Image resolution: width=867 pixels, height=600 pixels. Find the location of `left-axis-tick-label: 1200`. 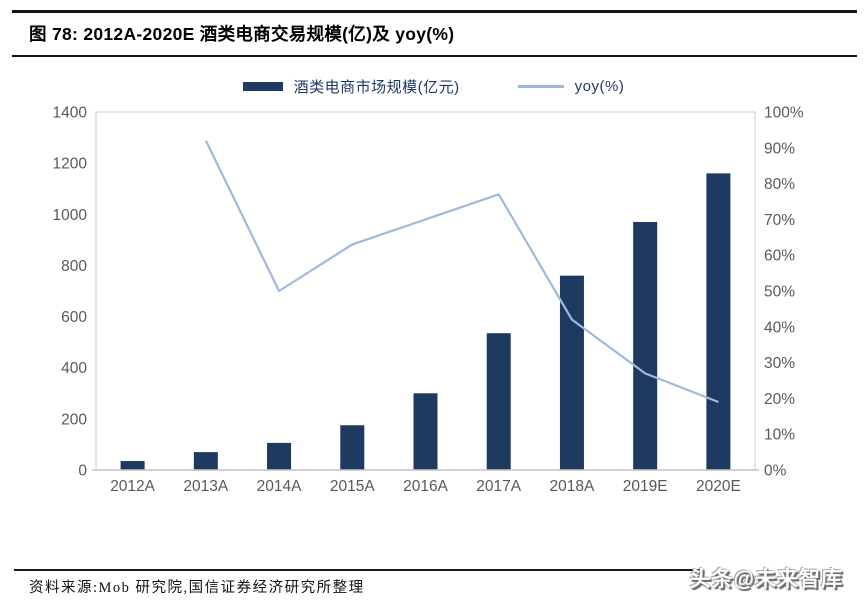

left-axis-tick-label: 1200 is located at coordinates (70, 164).